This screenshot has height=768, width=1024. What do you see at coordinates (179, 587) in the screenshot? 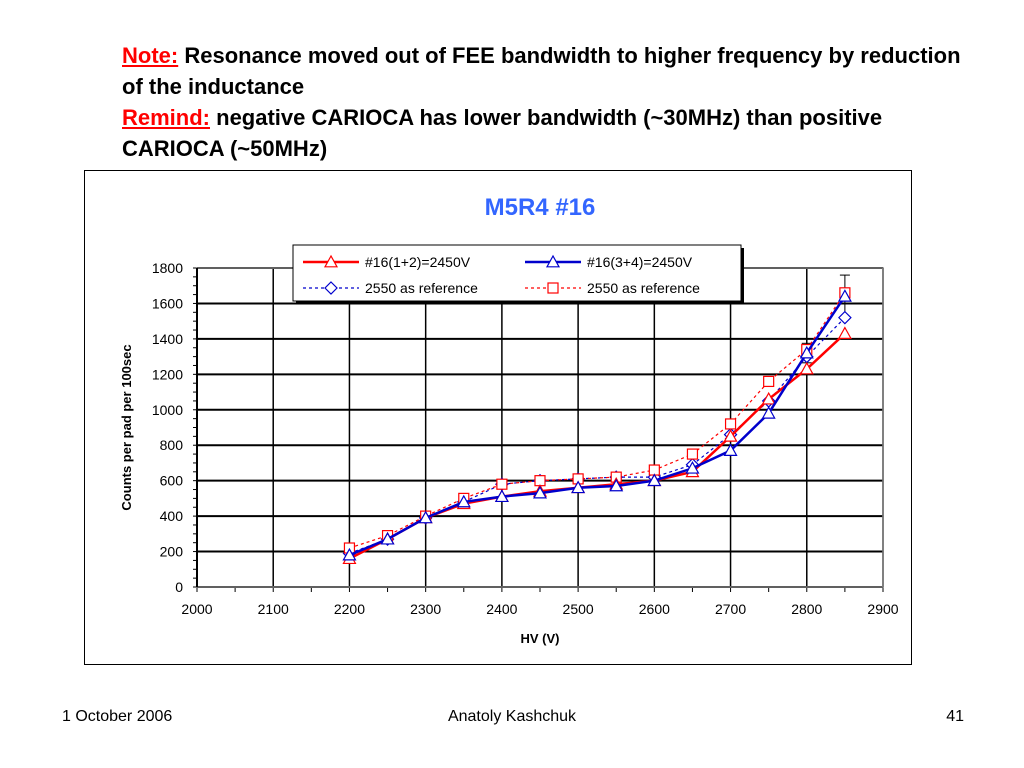
I see `y-tick-label: 0` at bounding box center [179, 587].